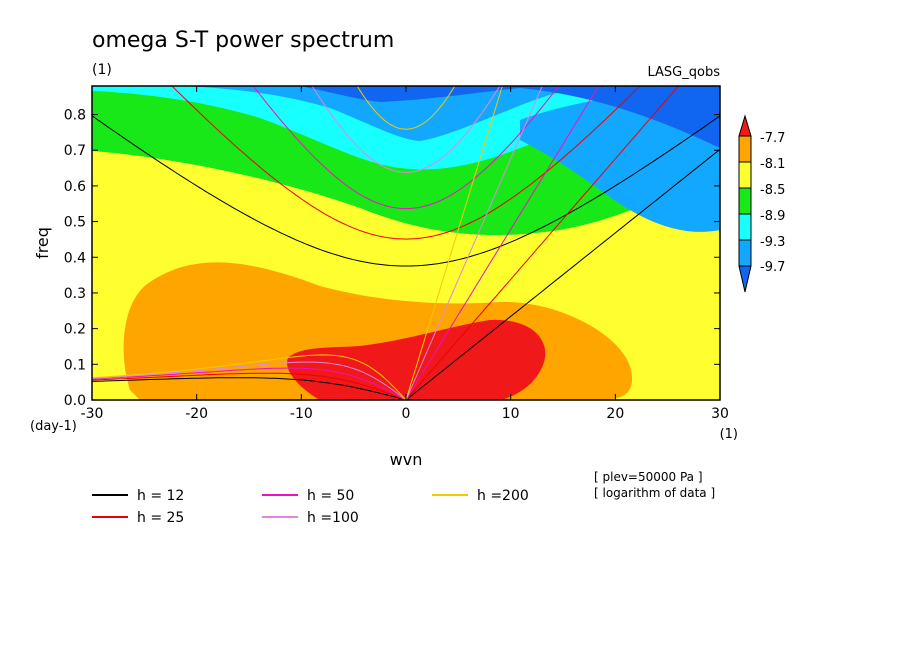  I want to click on colorbar-top-arrow, so click(745, 125).